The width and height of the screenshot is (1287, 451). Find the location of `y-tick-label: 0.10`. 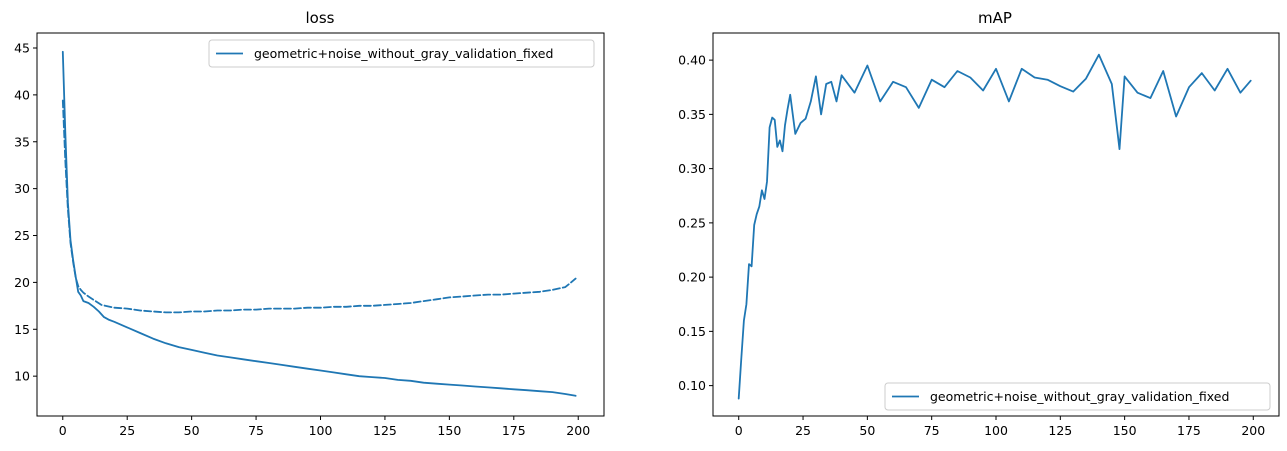

y-tick-label: 0.10 is located at coordinates (692, 385).